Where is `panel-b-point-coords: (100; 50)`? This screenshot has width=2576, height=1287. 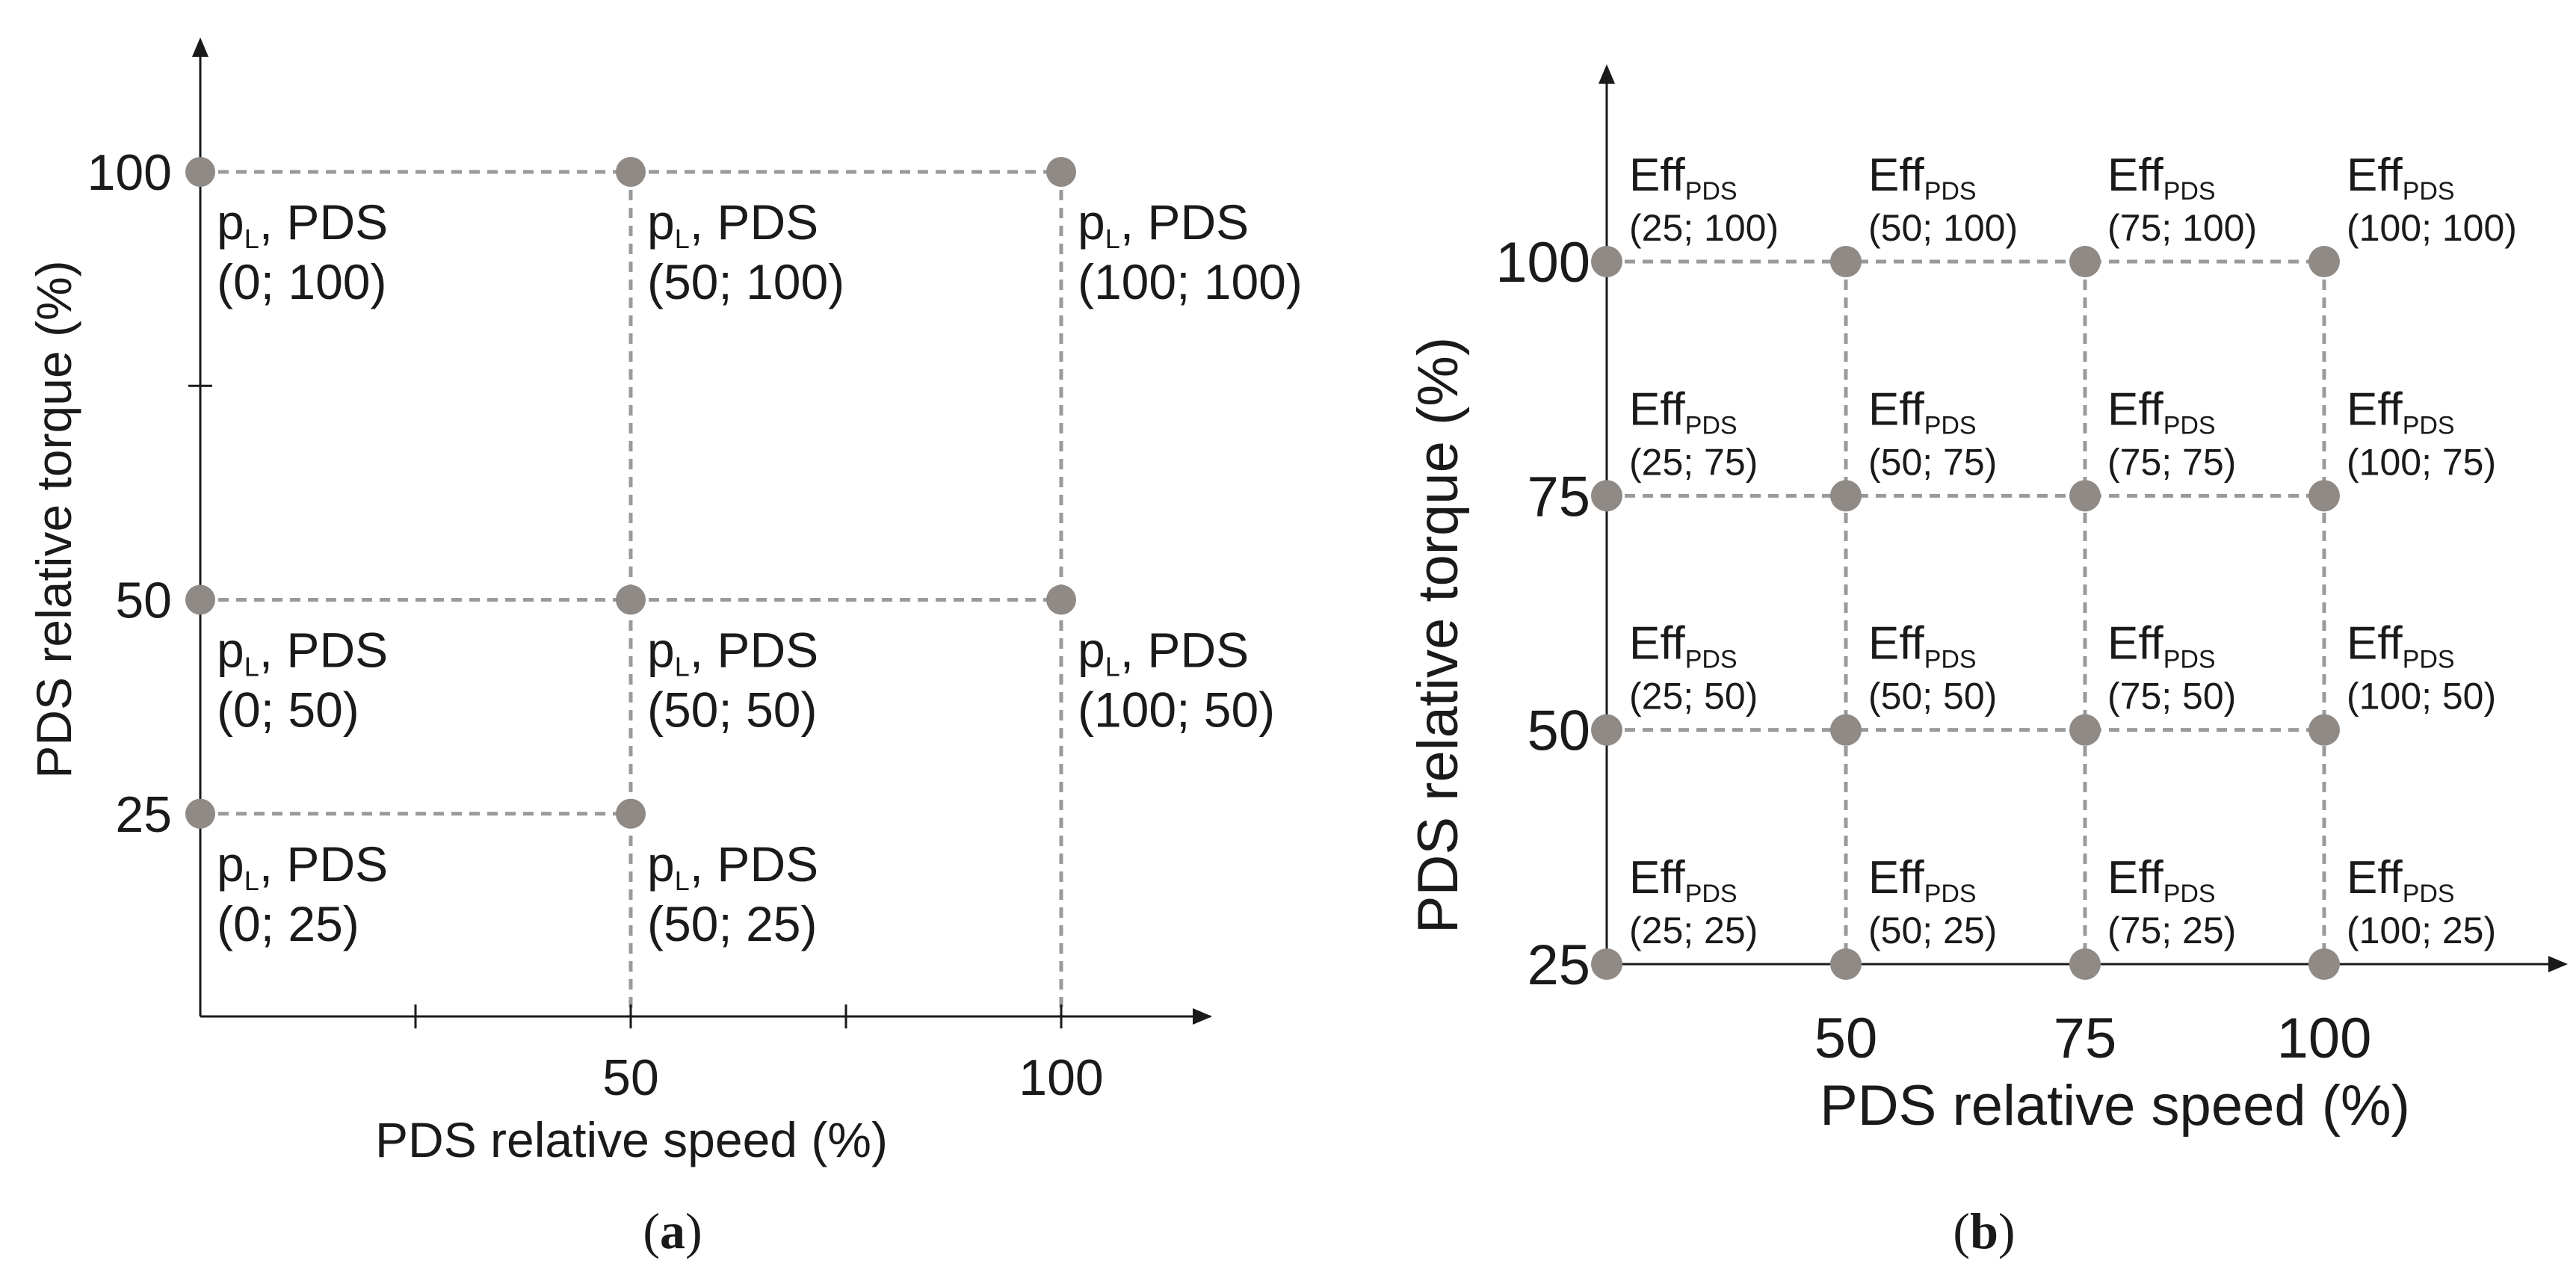
panel-b-point-coords: (100; 50) is located at coordinates (2422, 696).